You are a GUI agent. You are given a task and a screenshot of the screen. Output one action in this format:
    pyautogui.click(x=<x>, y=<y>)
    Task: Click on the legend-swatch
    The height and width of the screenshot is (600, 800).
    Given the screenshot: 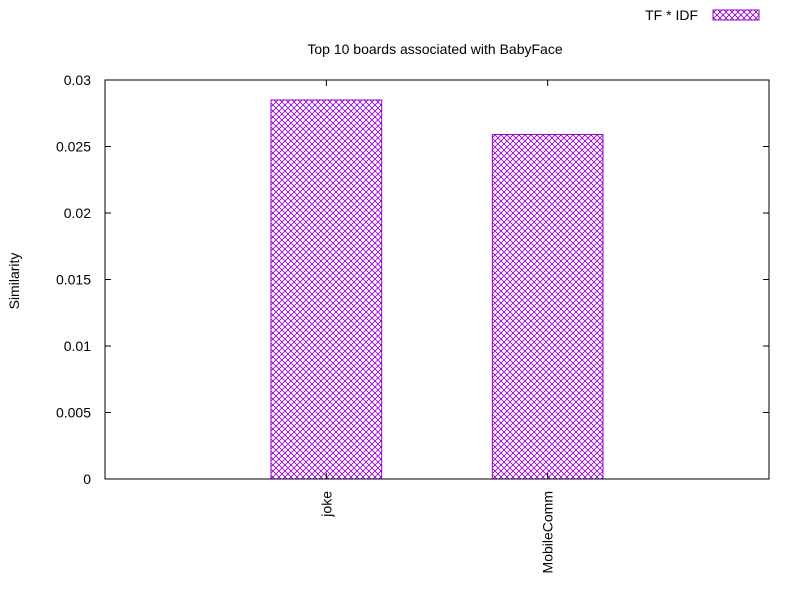 What is the action you would take?
    pyautogui.click(x=736, y=15)
    